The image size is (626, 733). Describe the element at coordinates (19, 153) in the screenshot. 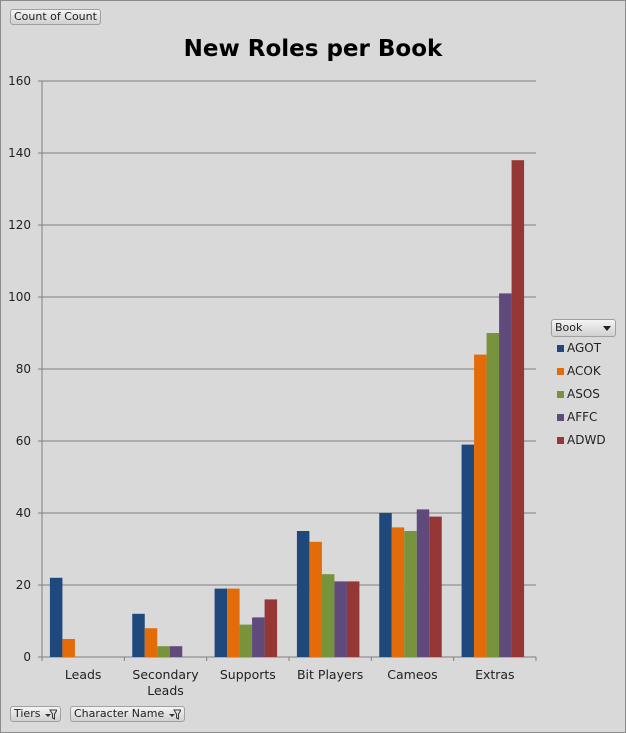

I see `y-tick-label: 140` at that location.